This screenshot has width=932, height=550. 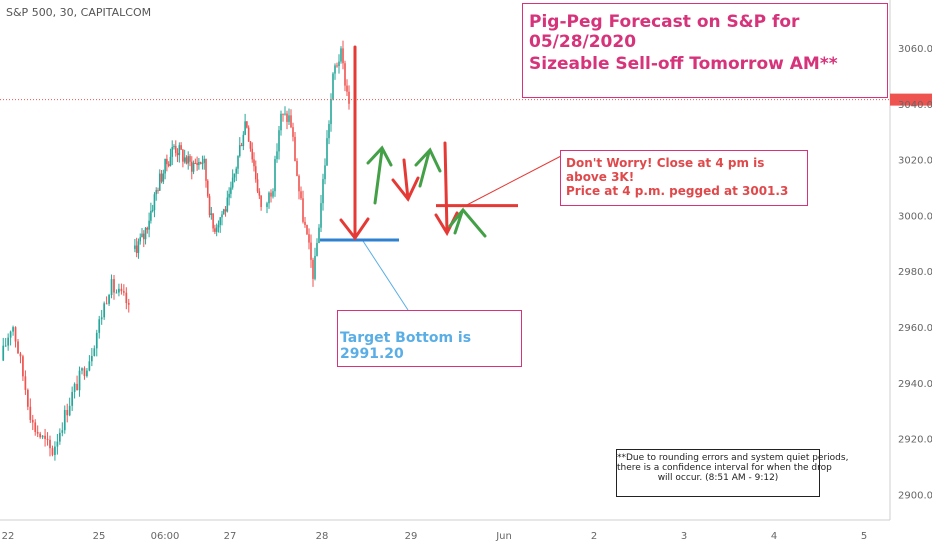 I want to click on time-axis: 22 25 06:00 27 28 29 Jun 2 3 4 5, so click(x=445, y=530).